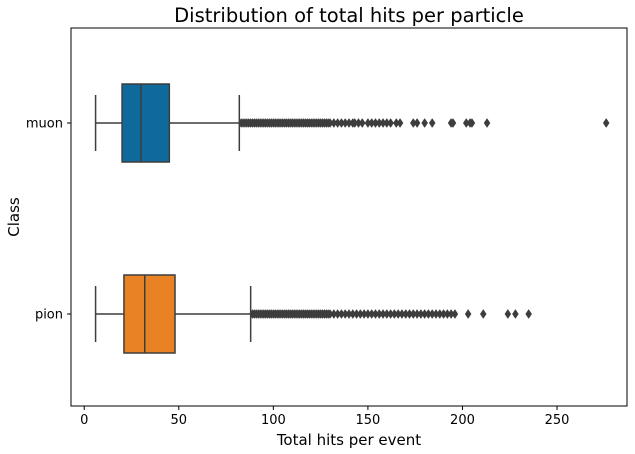 This screenshot has width=635, height=454. What do you see at coordinates (273, 420) in the screenshot?
I see `x-tick-label: 100` at bounding box center [273, 420].